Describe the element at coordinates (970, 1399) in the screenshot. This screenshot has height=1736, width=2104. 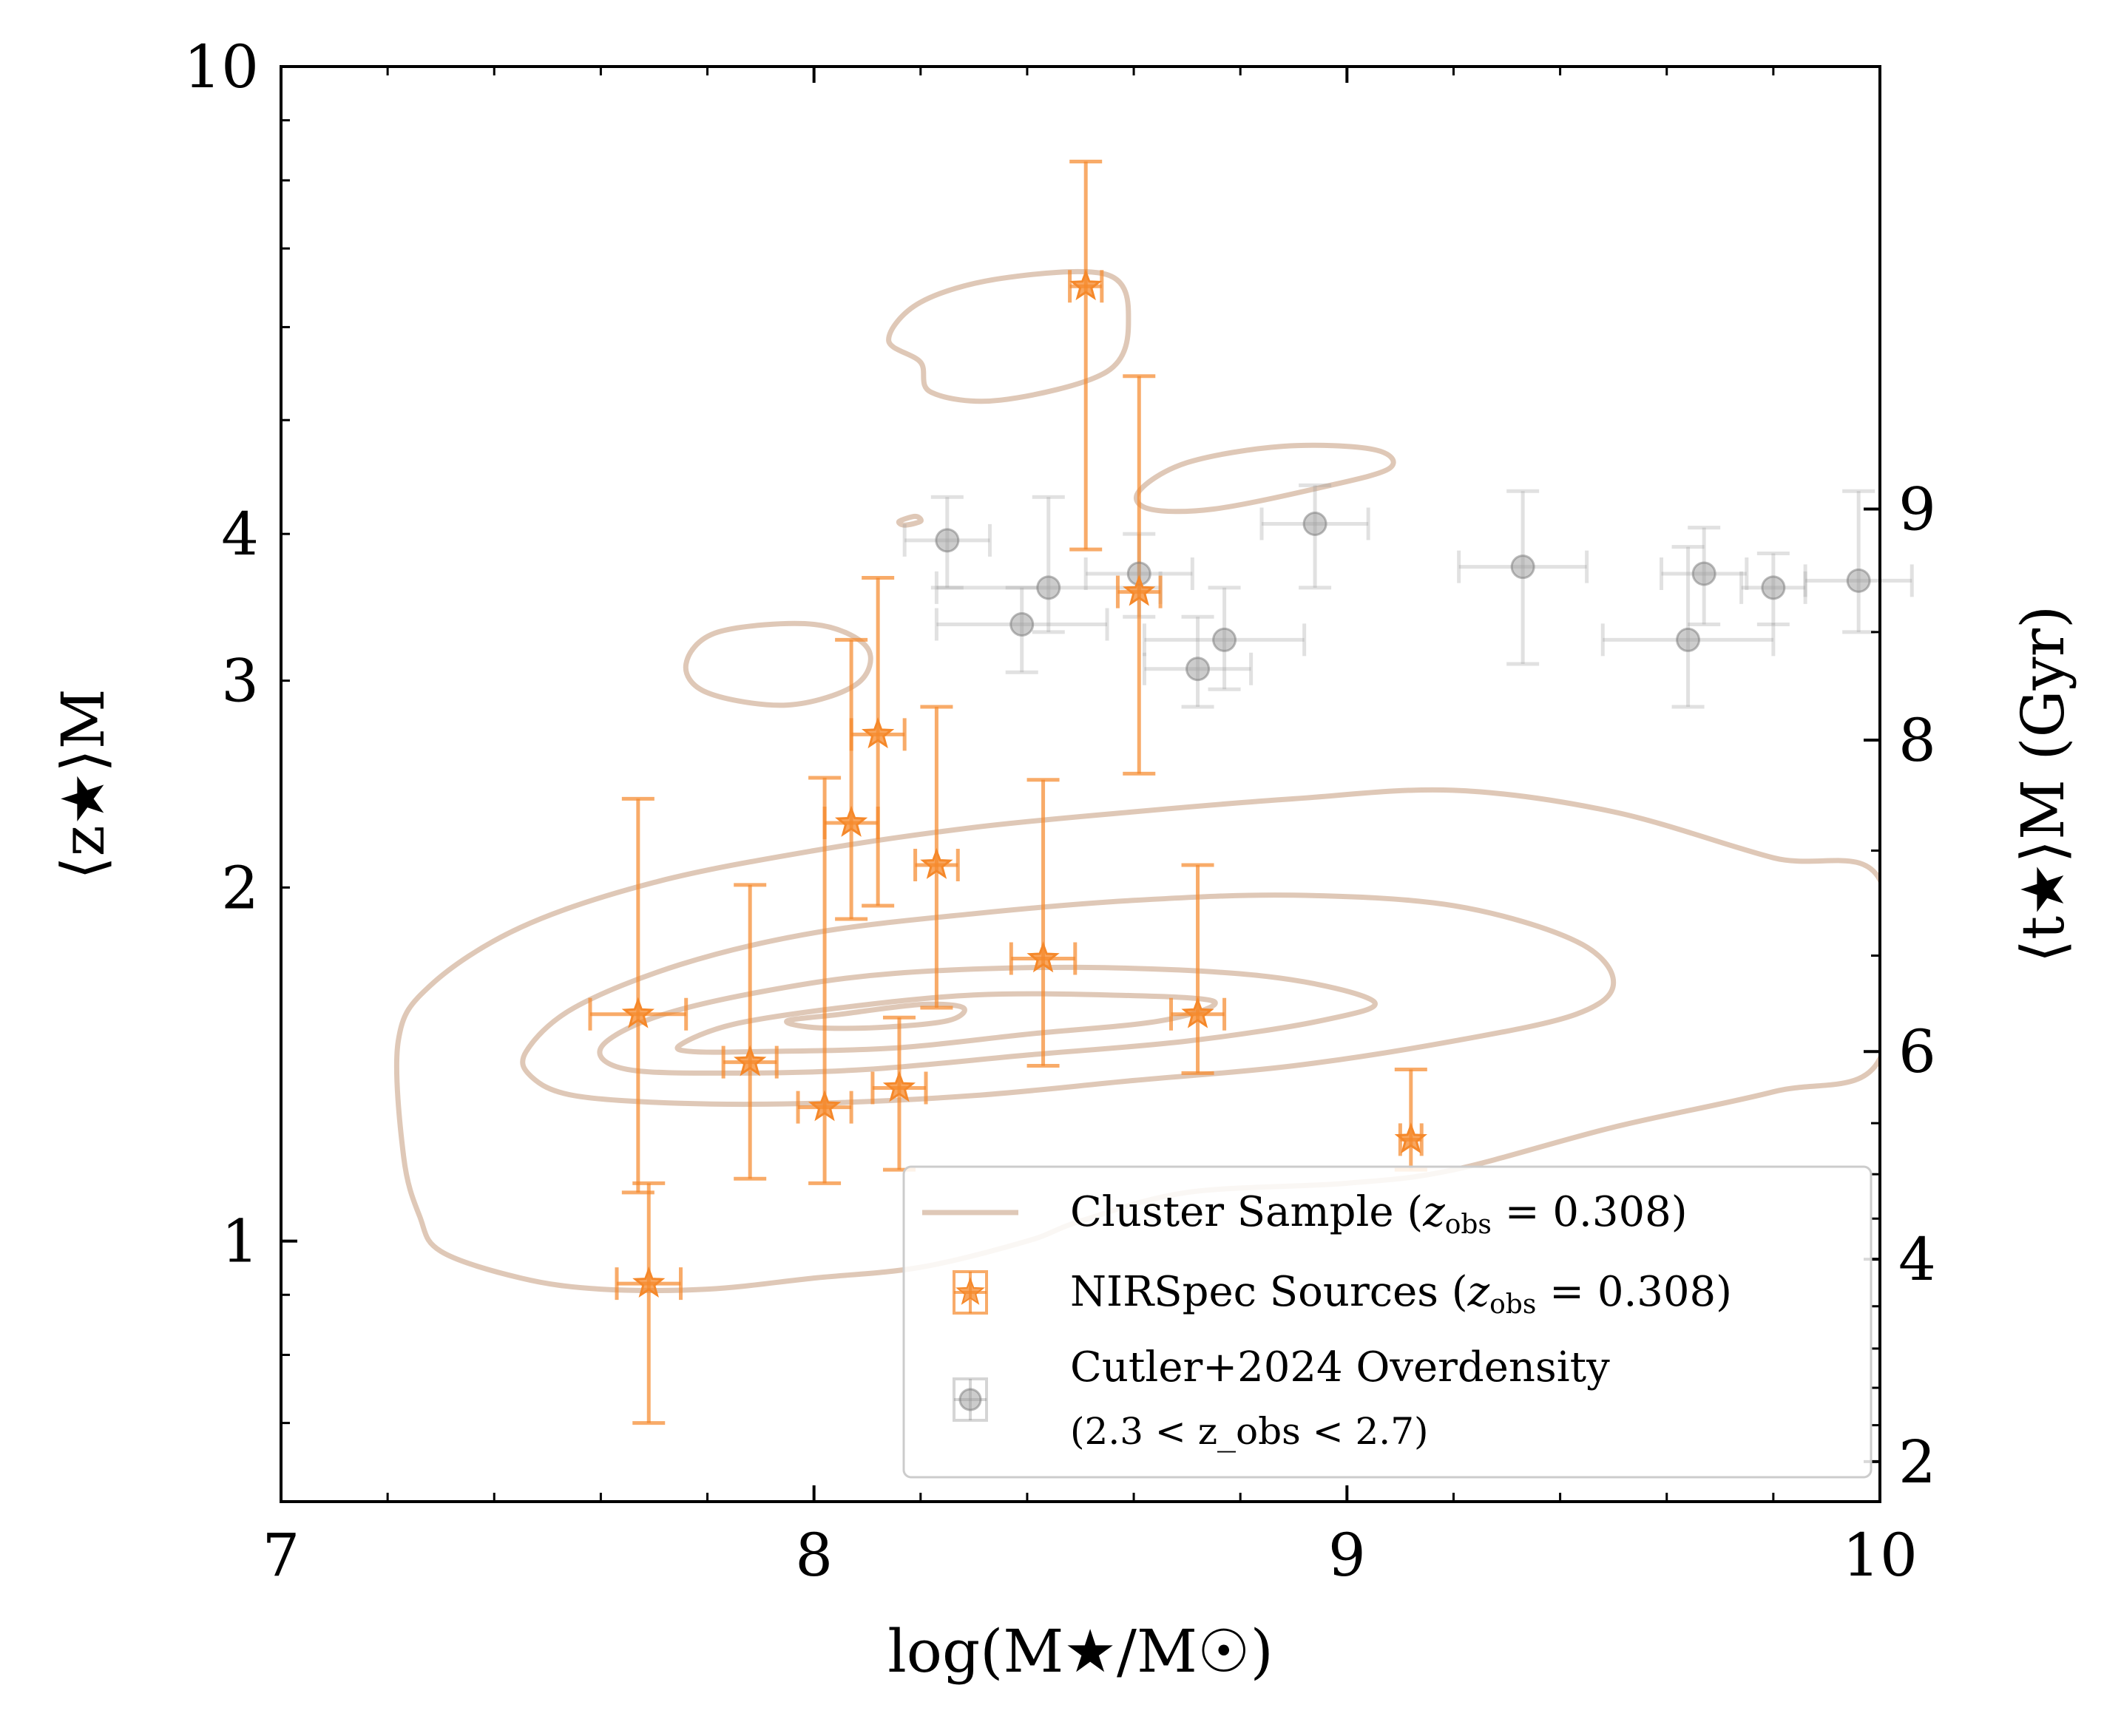
I see `legend-circle-icon` at that location.